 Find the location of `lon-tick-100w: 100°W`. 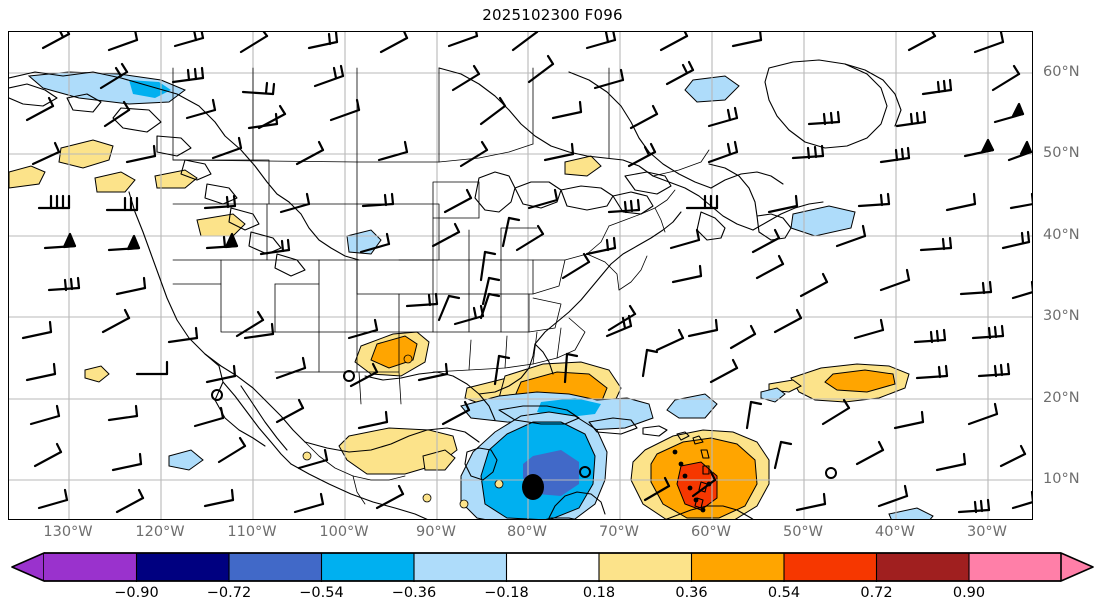

lon-tick-100w: 100°W is located at coordinates (344, 532).